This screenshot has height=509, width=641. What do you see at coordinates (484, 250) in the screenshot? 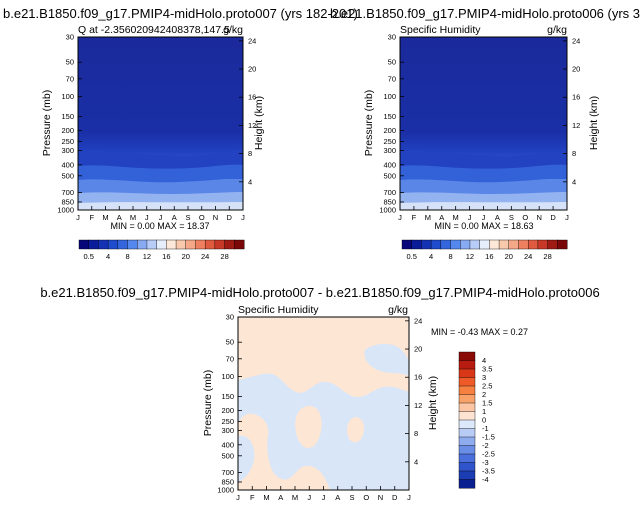
I see `panel-2-colorbar: 0.5 4 8 12 16 20 24 28` at bounding box center [484, 250].